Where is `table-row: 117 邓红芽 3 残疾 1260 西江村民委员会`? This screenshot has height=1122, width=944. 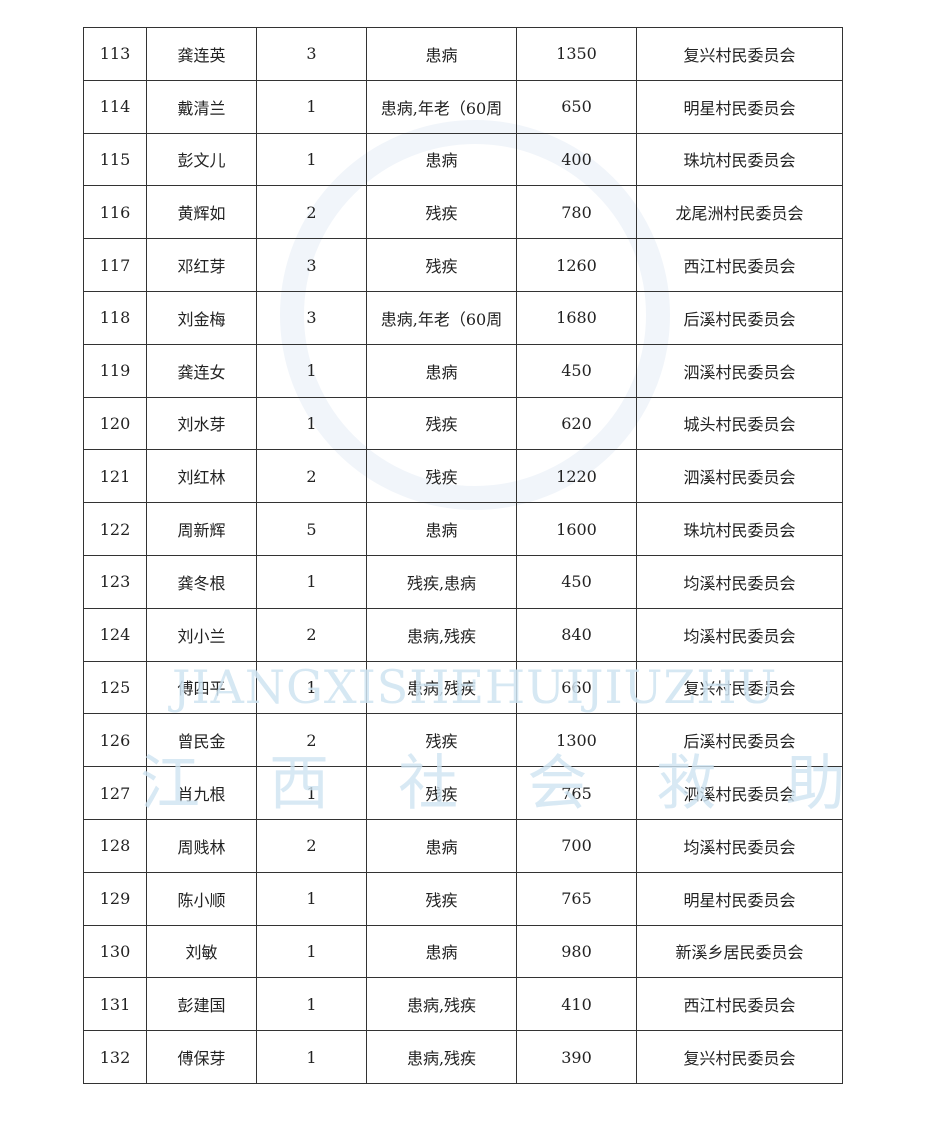
table-row: 117 邓红芽 3 残疾 1260 西江村民委员会 is located at coordinates (463, 265).